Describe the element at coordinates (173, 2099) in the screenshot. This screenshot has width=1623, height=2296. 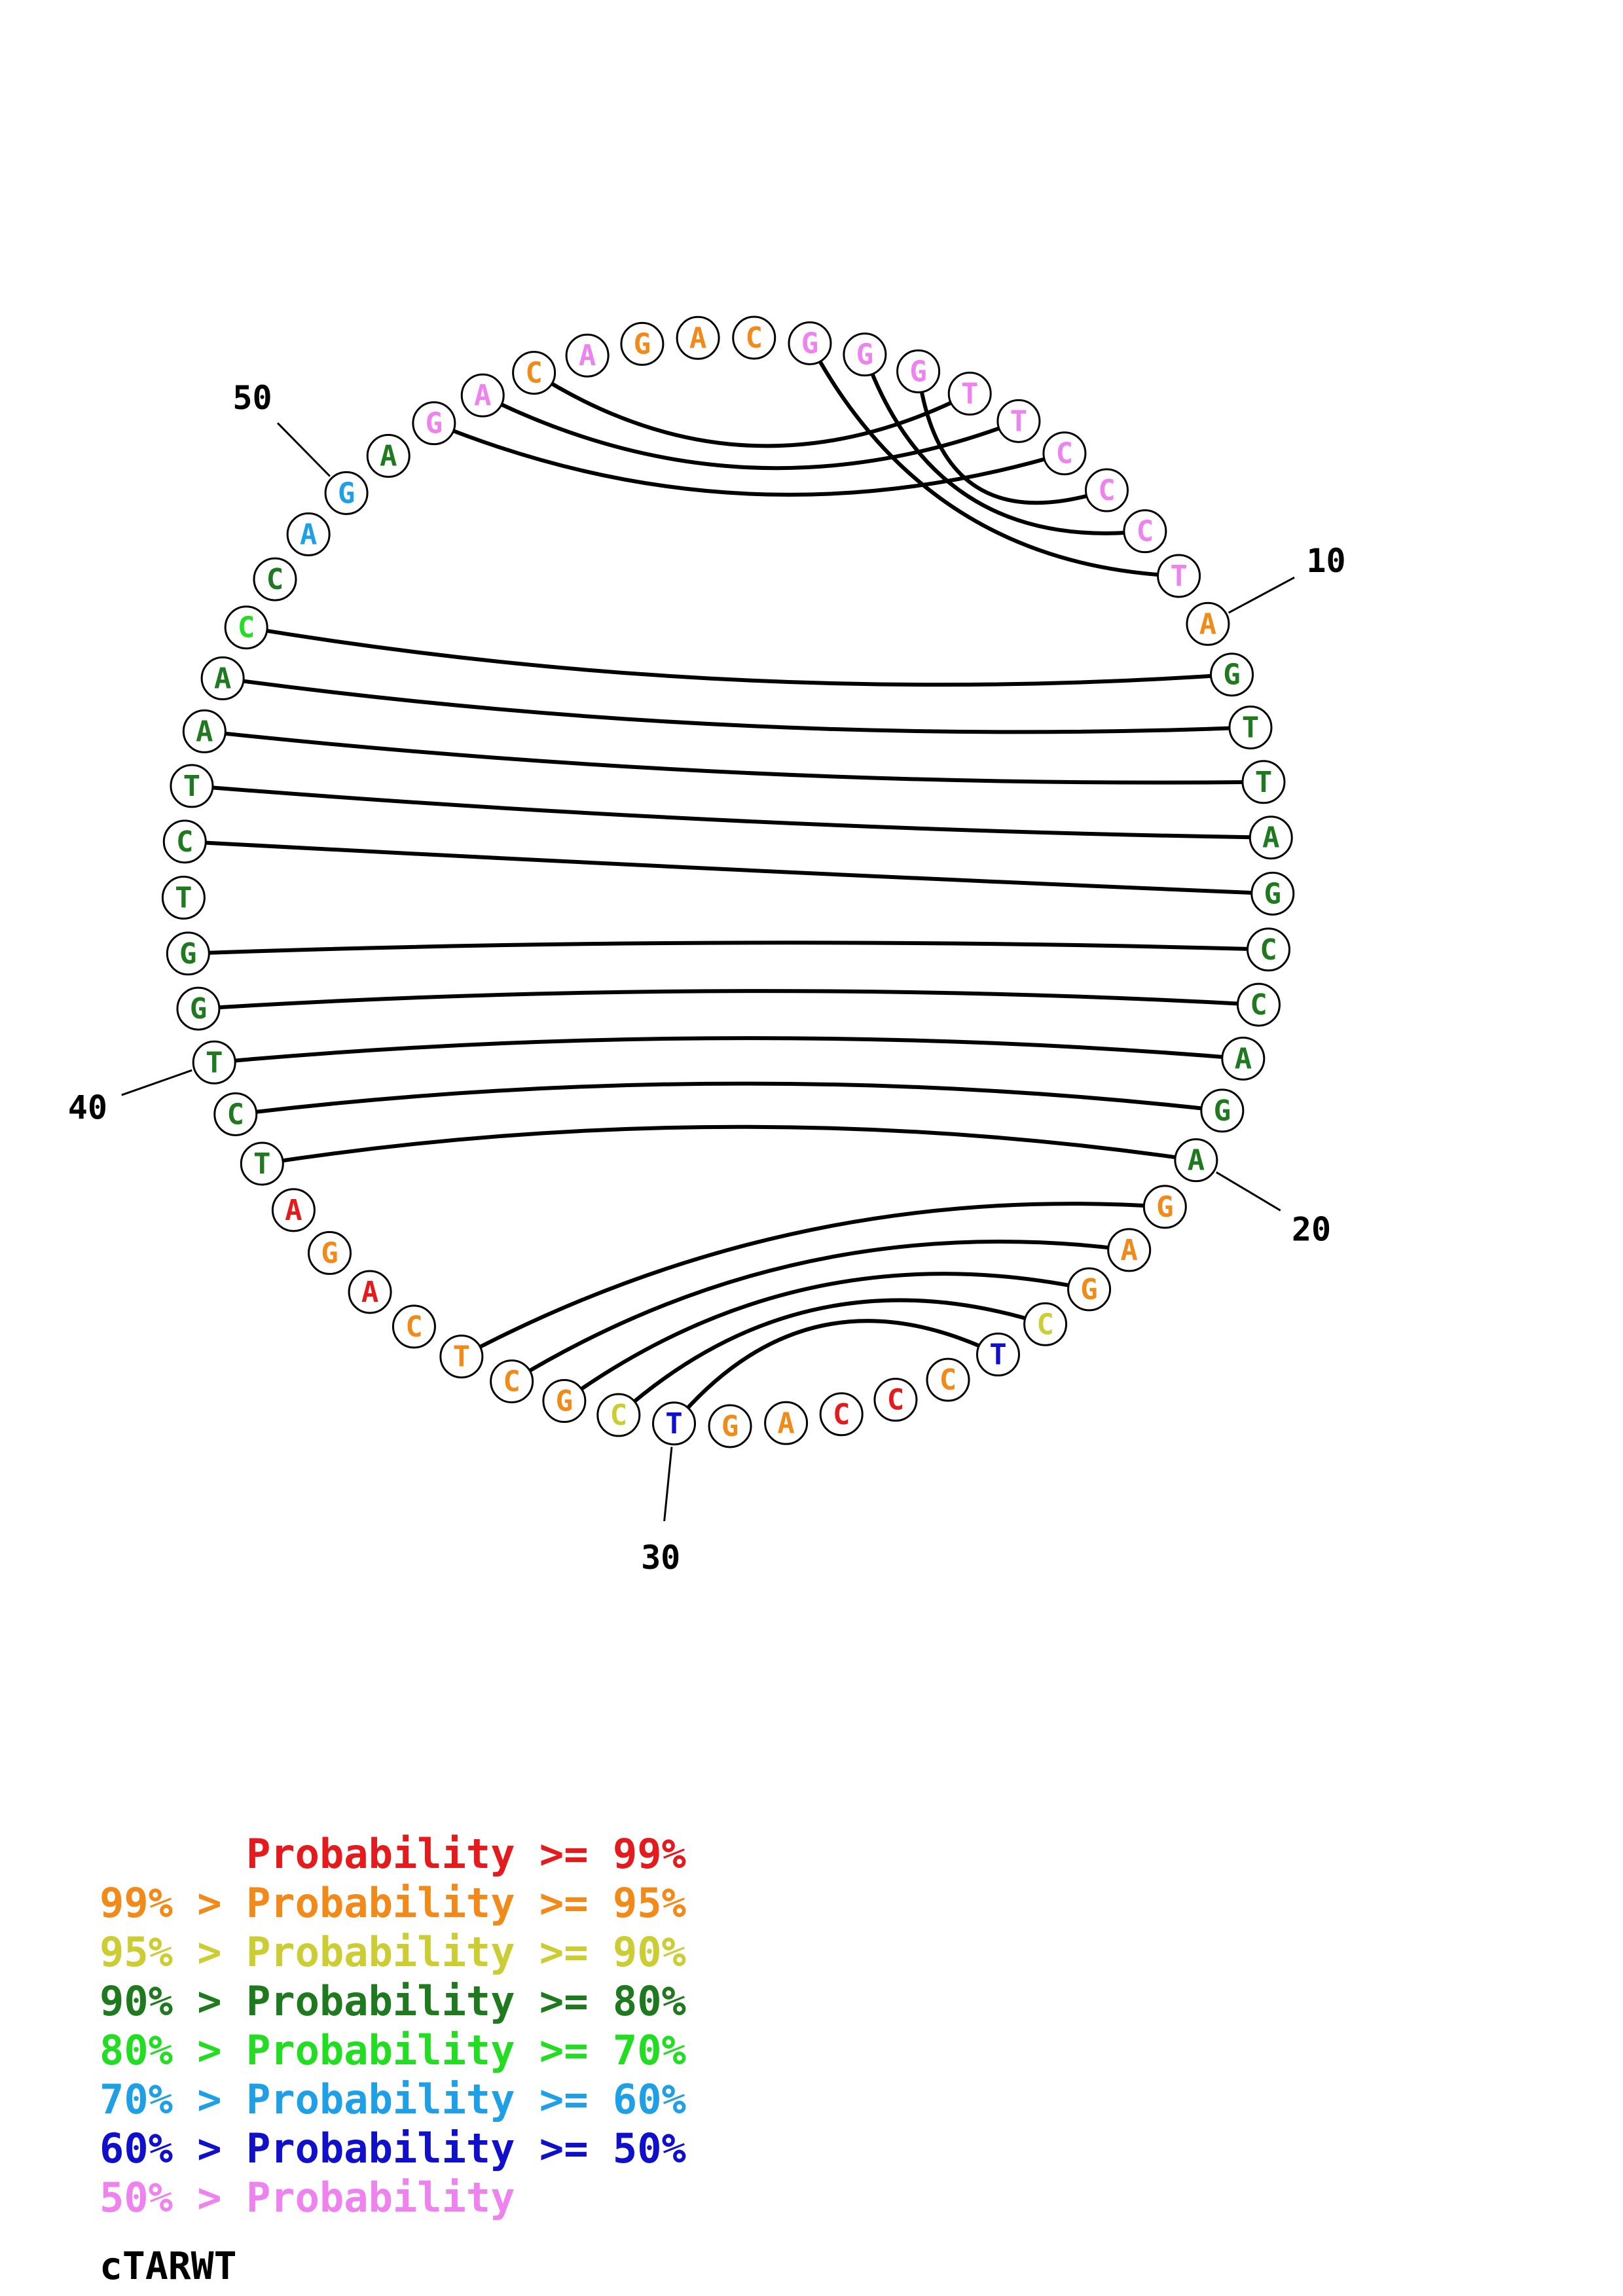
I see `legend-prefix: 70% >` at that location.